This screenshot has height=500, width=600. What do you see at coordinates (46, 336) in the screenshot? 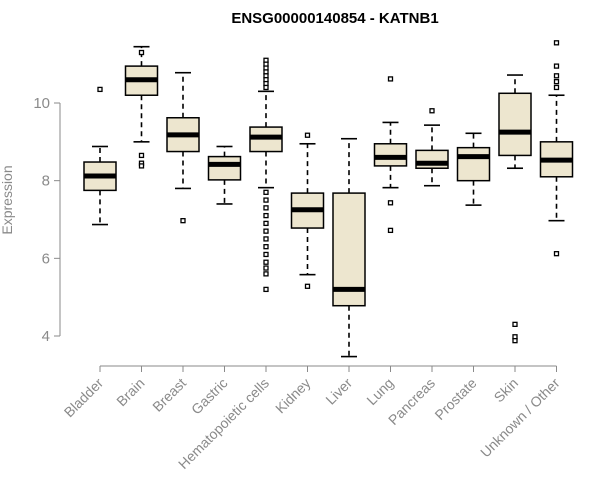
I see `y-tick-label: 4` at bounding box center [46, 336].